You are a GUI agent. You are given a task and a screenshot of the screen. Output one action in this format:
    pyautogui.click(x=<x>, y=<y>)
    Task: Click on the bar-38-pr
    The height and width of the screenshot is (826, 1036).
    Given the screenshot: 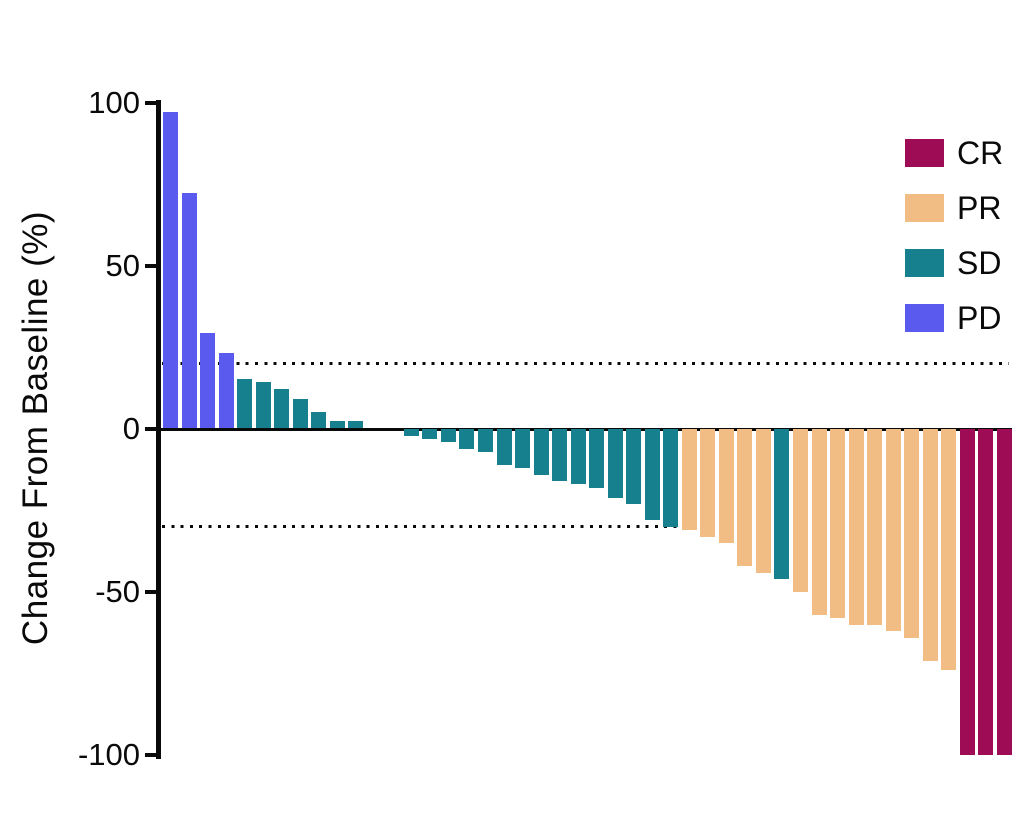 What is the action you would take?
    pyautogui.click(x=856, y=527)
    